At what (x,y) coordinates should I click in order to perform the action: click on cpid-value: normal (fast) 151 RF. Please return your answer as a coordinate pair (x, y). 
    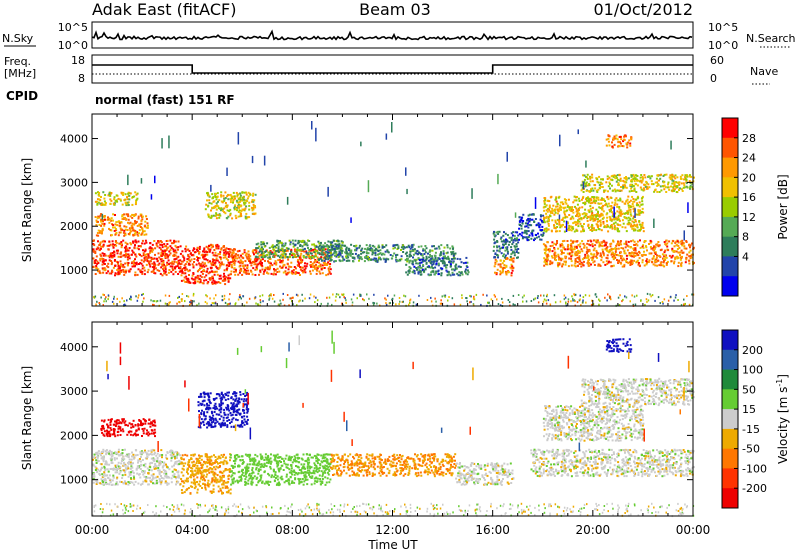
    Looking at the image, I should click on (165, 100).